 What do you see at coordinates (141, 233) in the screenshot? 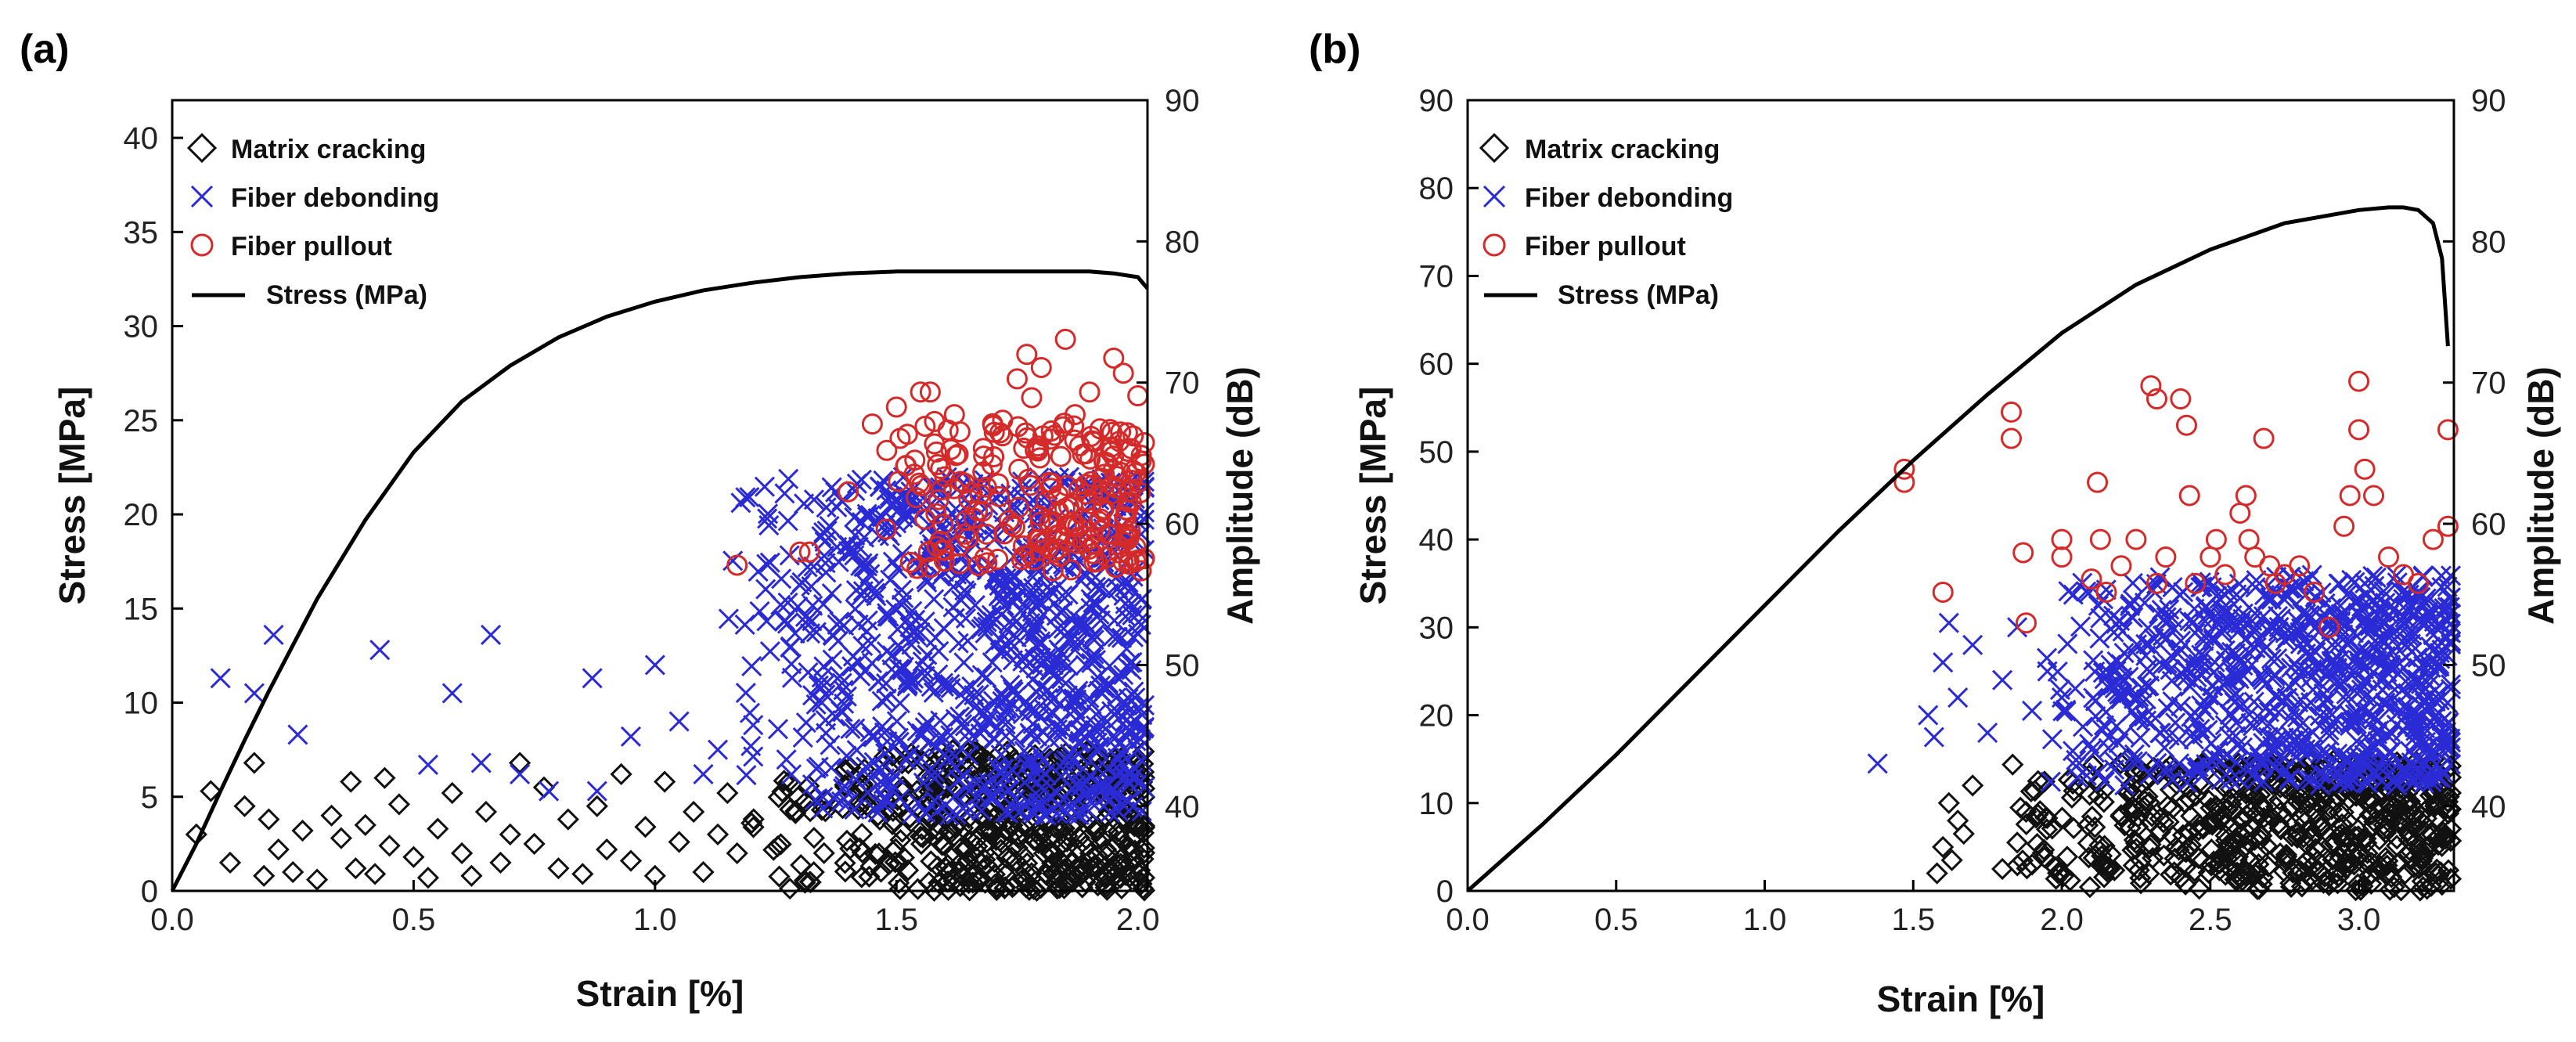
I see `y-tick-label: 35` at bounding box center [141, 233].